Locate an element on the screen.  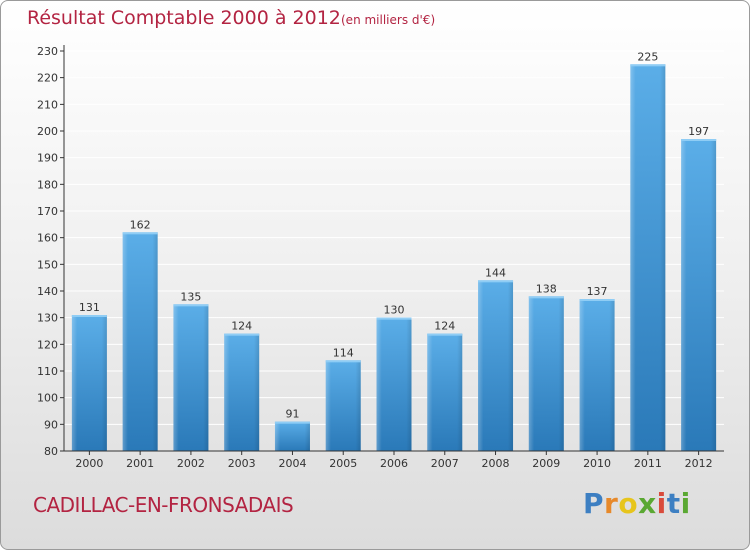
y-tick-label: 120 is located at coordinates (47, 344).